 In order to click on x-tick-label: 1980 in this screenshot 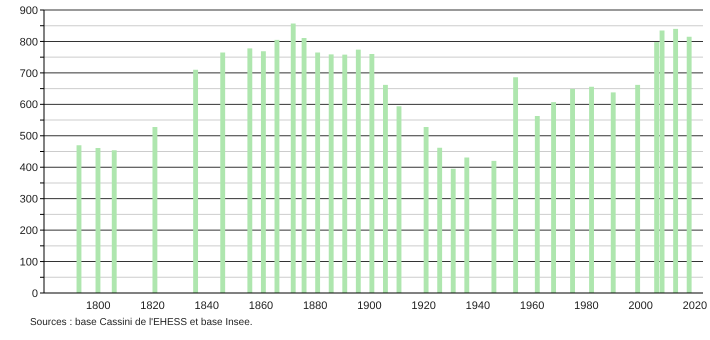, I will do `click(586, 306)`.